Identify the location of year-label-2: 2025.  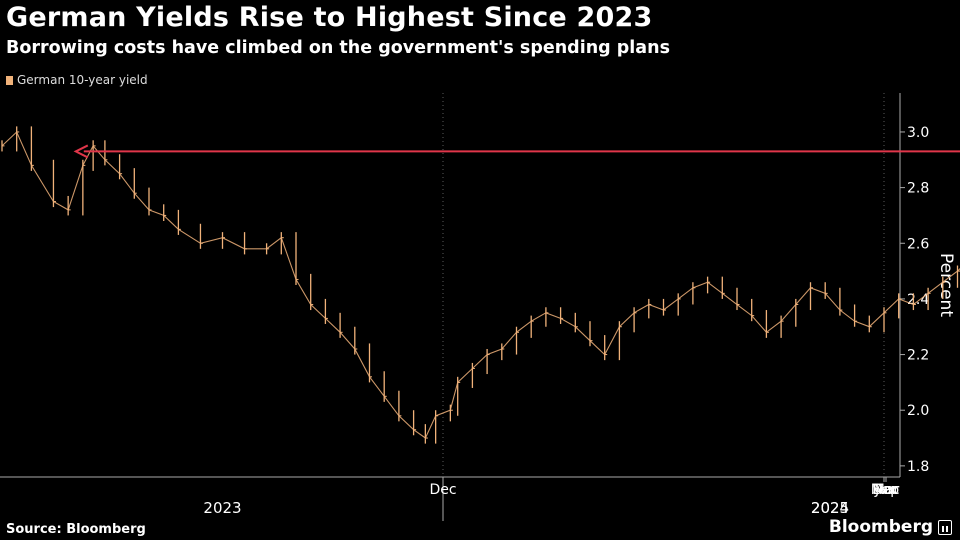
(830, 508).